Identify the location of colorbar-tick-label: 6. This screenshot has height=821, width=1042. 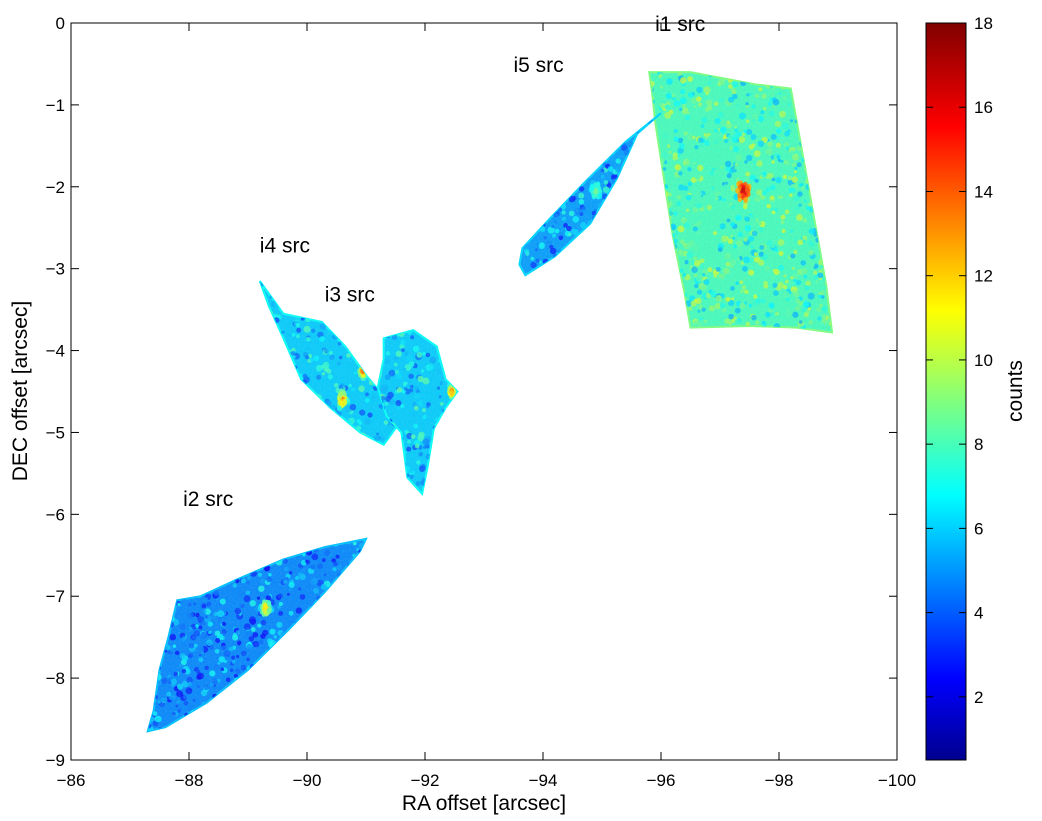
(978, 528).